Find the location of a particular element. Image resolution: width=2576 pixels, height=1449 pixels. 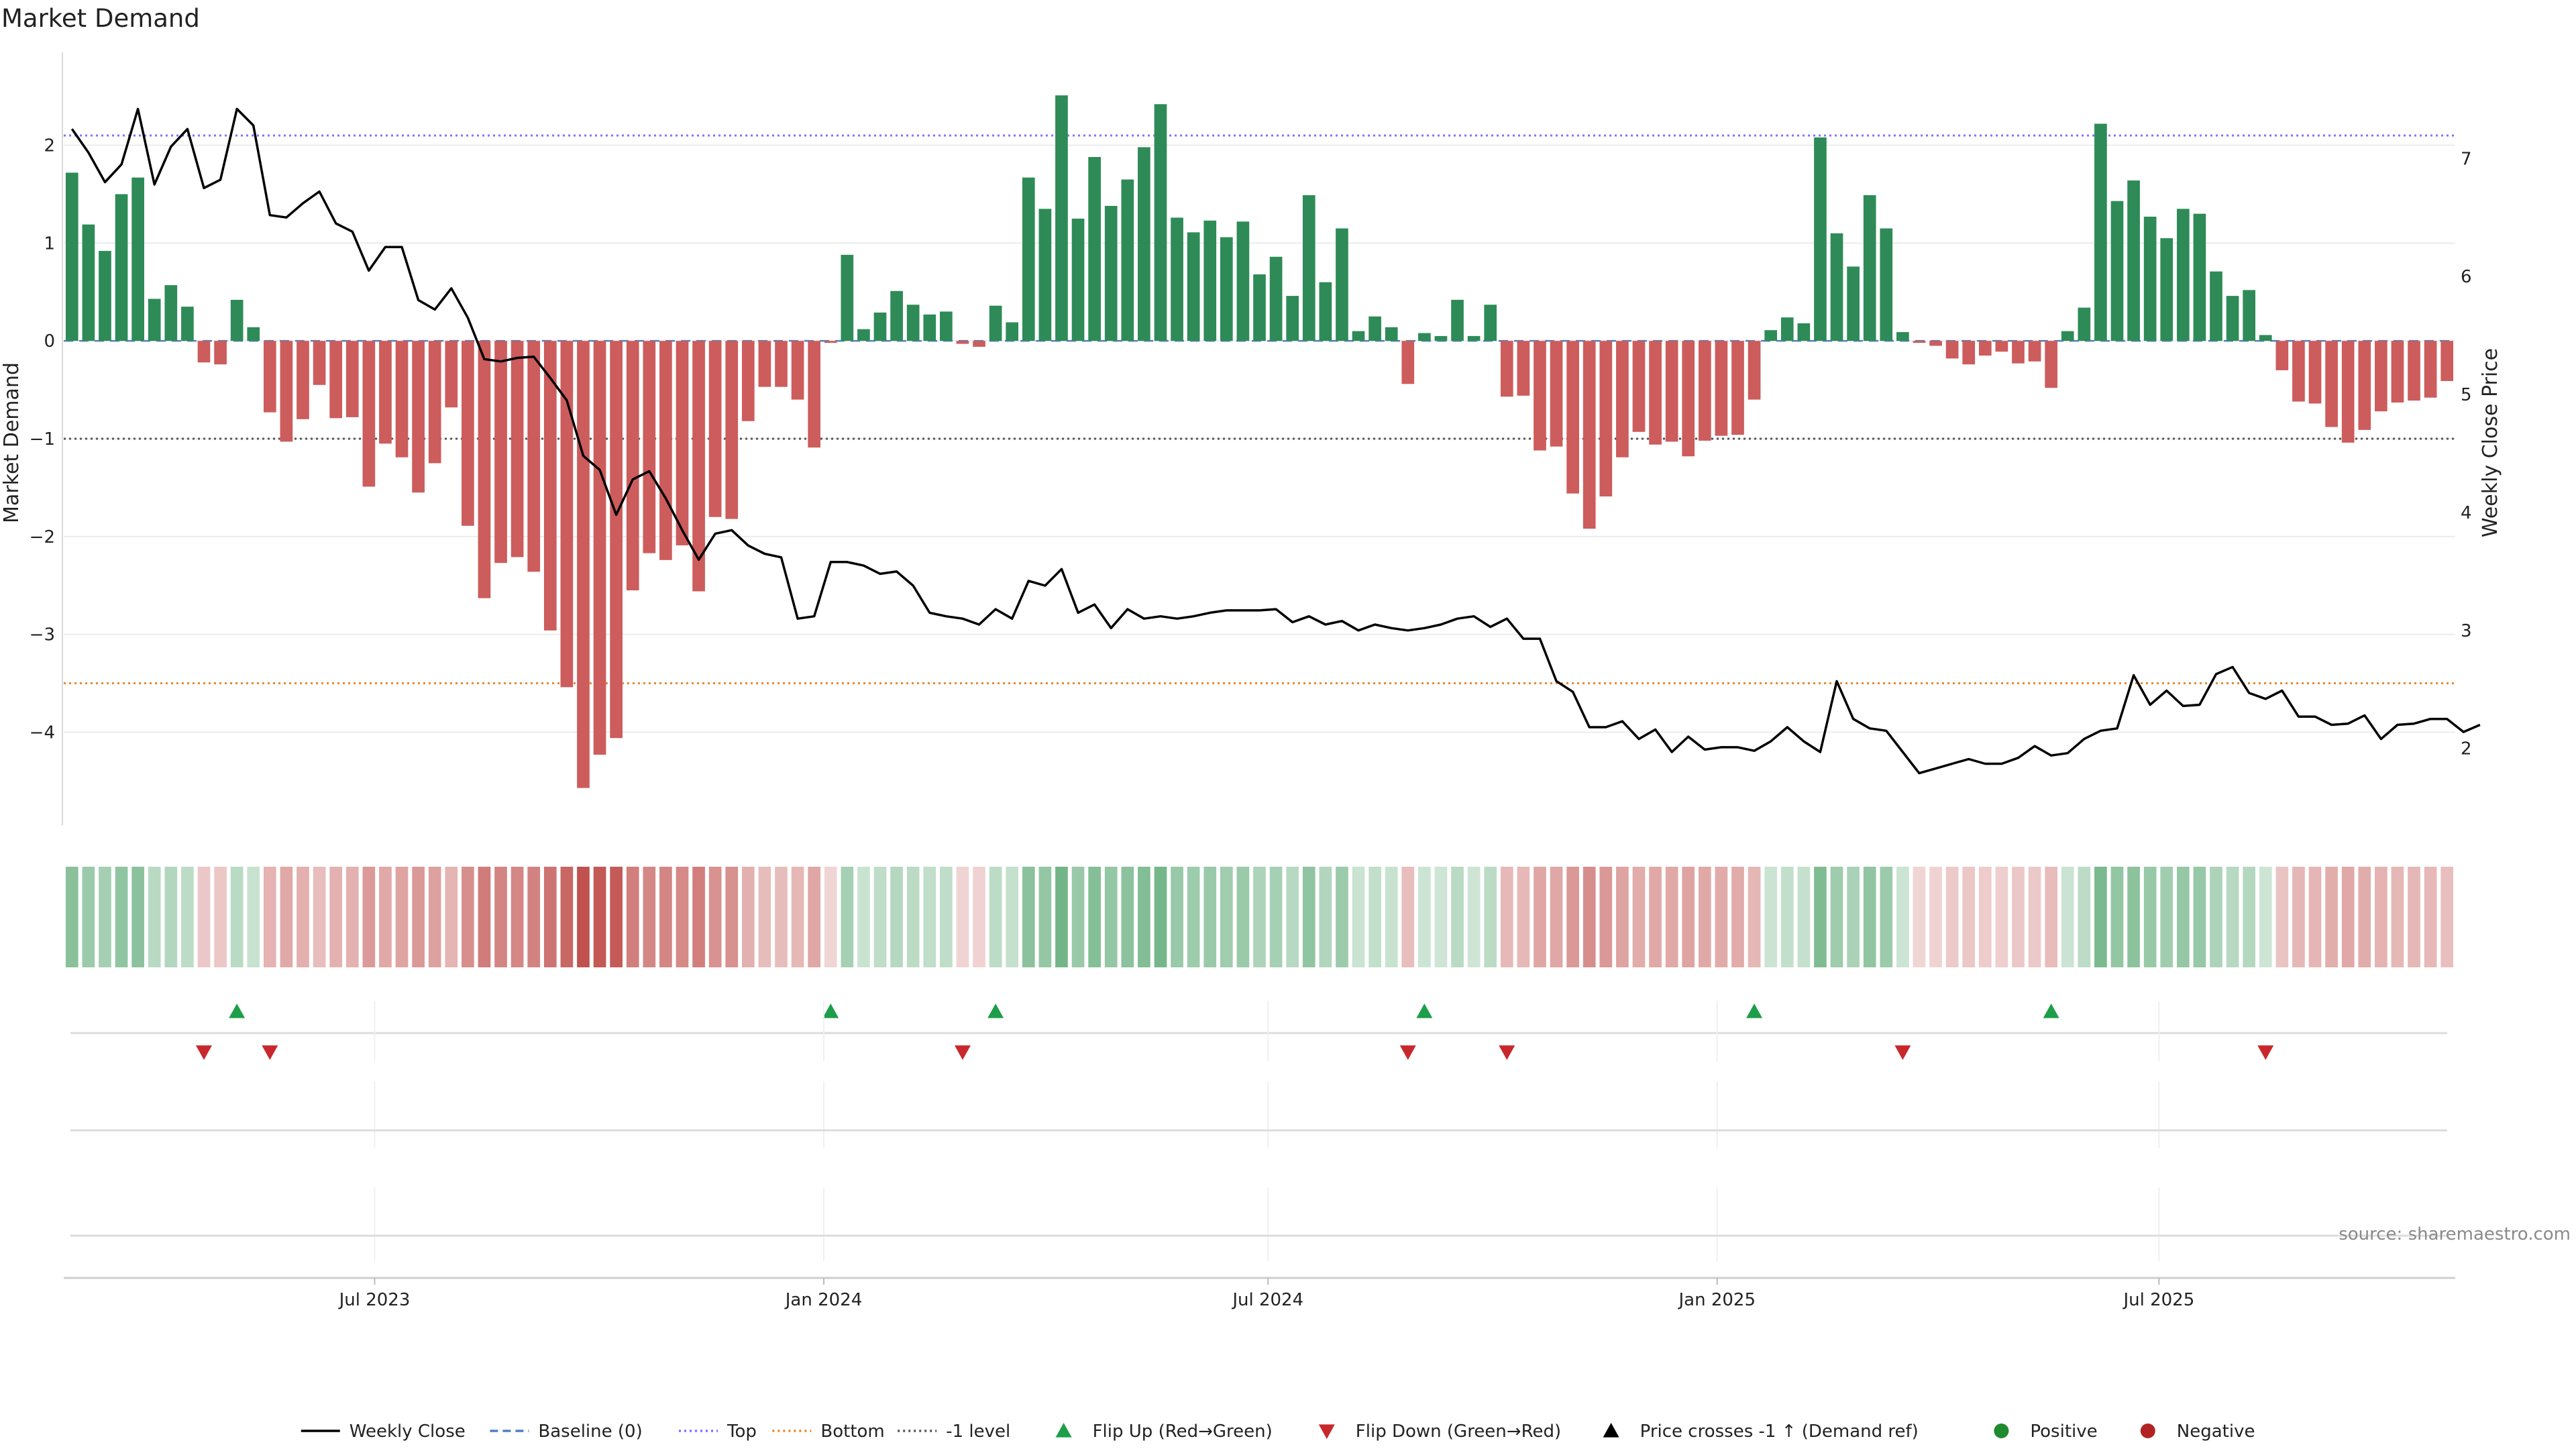

demand-heat-strip is located at coordinates (1259, 917).